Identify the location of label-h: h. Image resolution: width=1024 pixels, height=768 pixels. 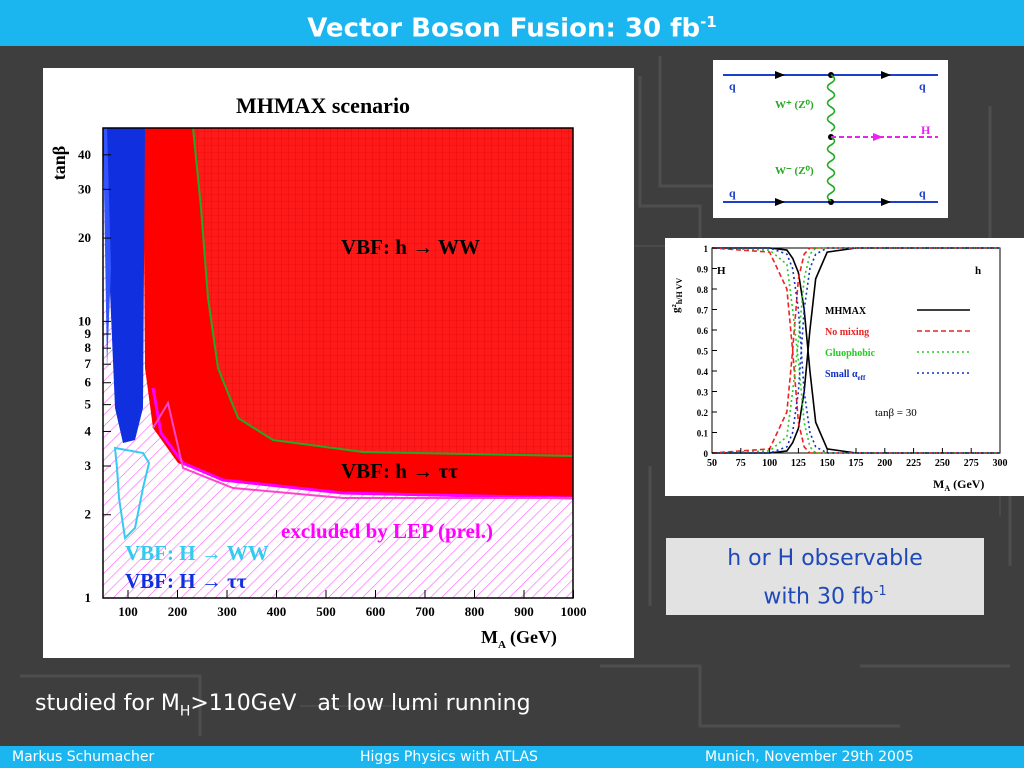
(978, 271).